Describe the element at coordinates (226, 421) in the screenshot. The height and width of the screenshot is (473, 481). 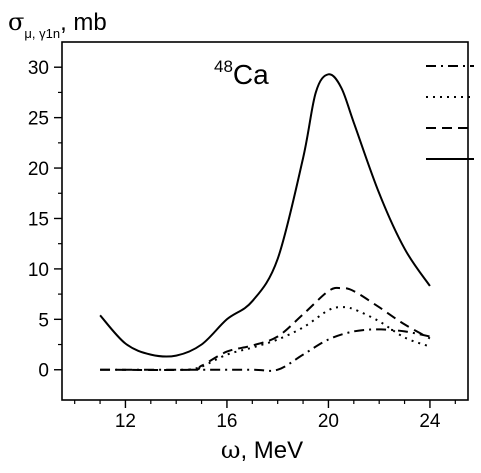
I see `x-tick-label: 16` at that location.